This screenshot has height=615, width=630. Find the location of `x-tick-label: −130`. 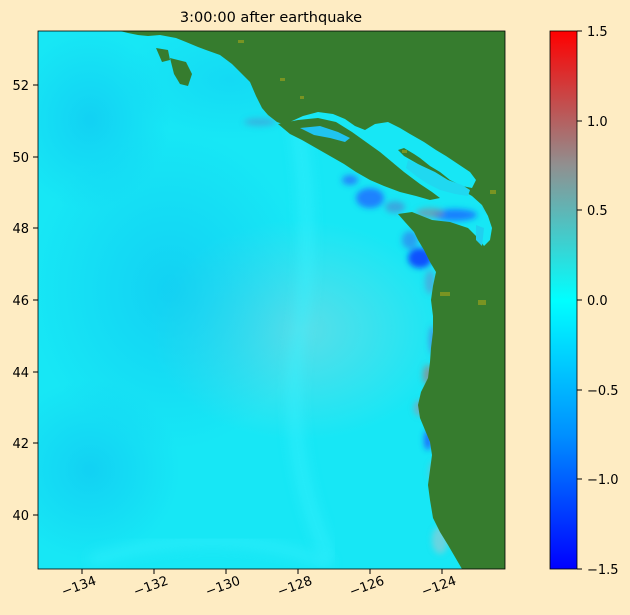

x-tick-label: −130 is located at coordinates (223, 587).